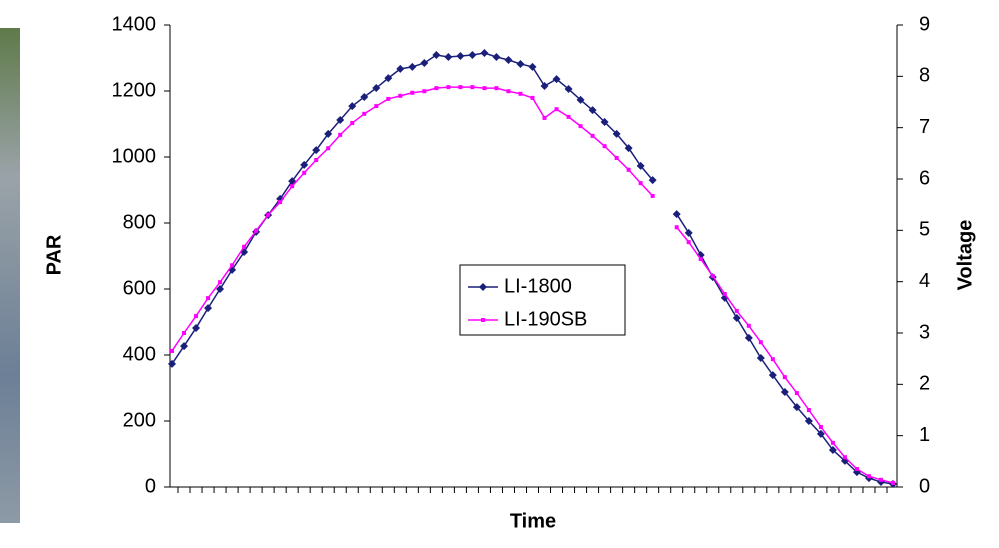 Image resolution: width=999 pixels, height=548 pixels. I want to click on y-tick-label: 200, so click(139, 420).